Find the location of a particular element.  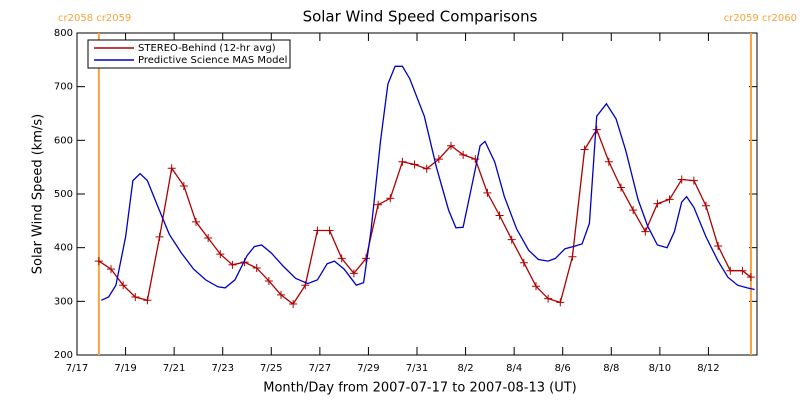

x-tick-label: 7/19 is located at coordinates (125, 368).